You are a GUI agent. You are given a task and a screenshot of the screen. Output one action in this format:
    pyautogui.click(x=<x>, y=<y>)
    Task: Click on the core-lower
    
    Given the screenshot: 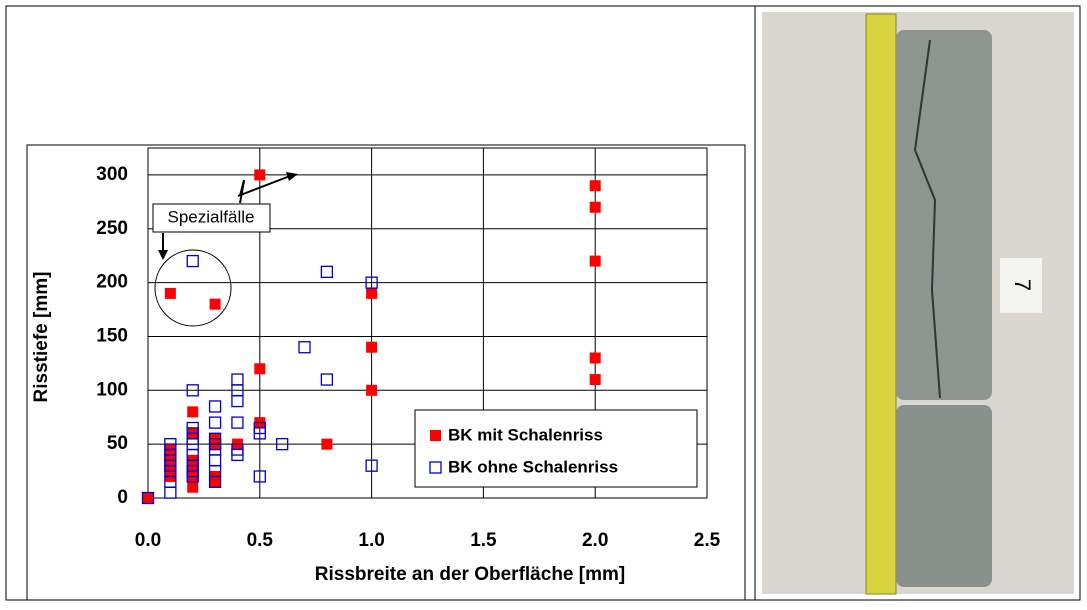 What is the action you would take?
    pyautogui.click(x=944, y=496)
    